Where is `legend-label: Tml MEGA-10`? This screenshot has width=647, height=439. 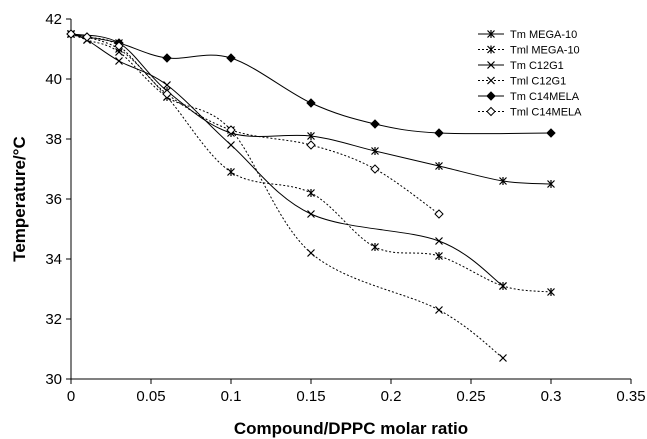
legend-label: Tml MEGA-10 is located at coordinates (545, 51).